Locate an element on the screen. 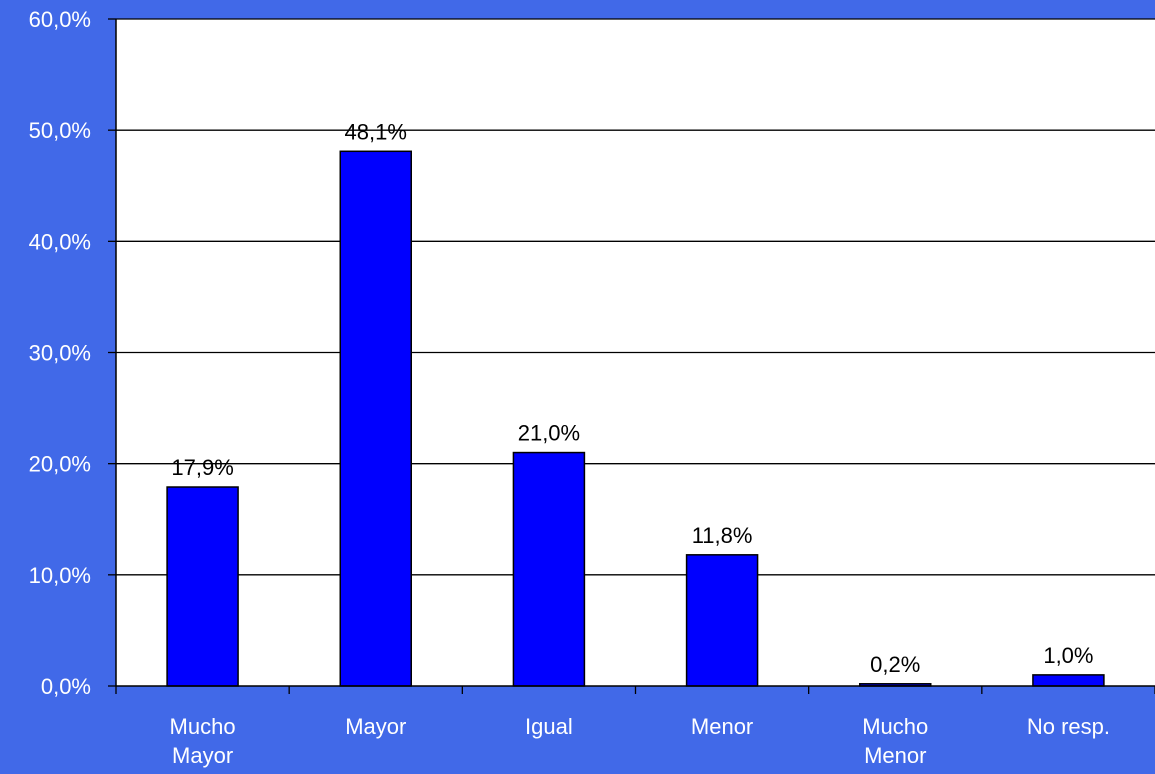 Image resolution: width=1155 pixels, height=774 pixels. data-label: 17,9% is located at coordinates (202, 467).